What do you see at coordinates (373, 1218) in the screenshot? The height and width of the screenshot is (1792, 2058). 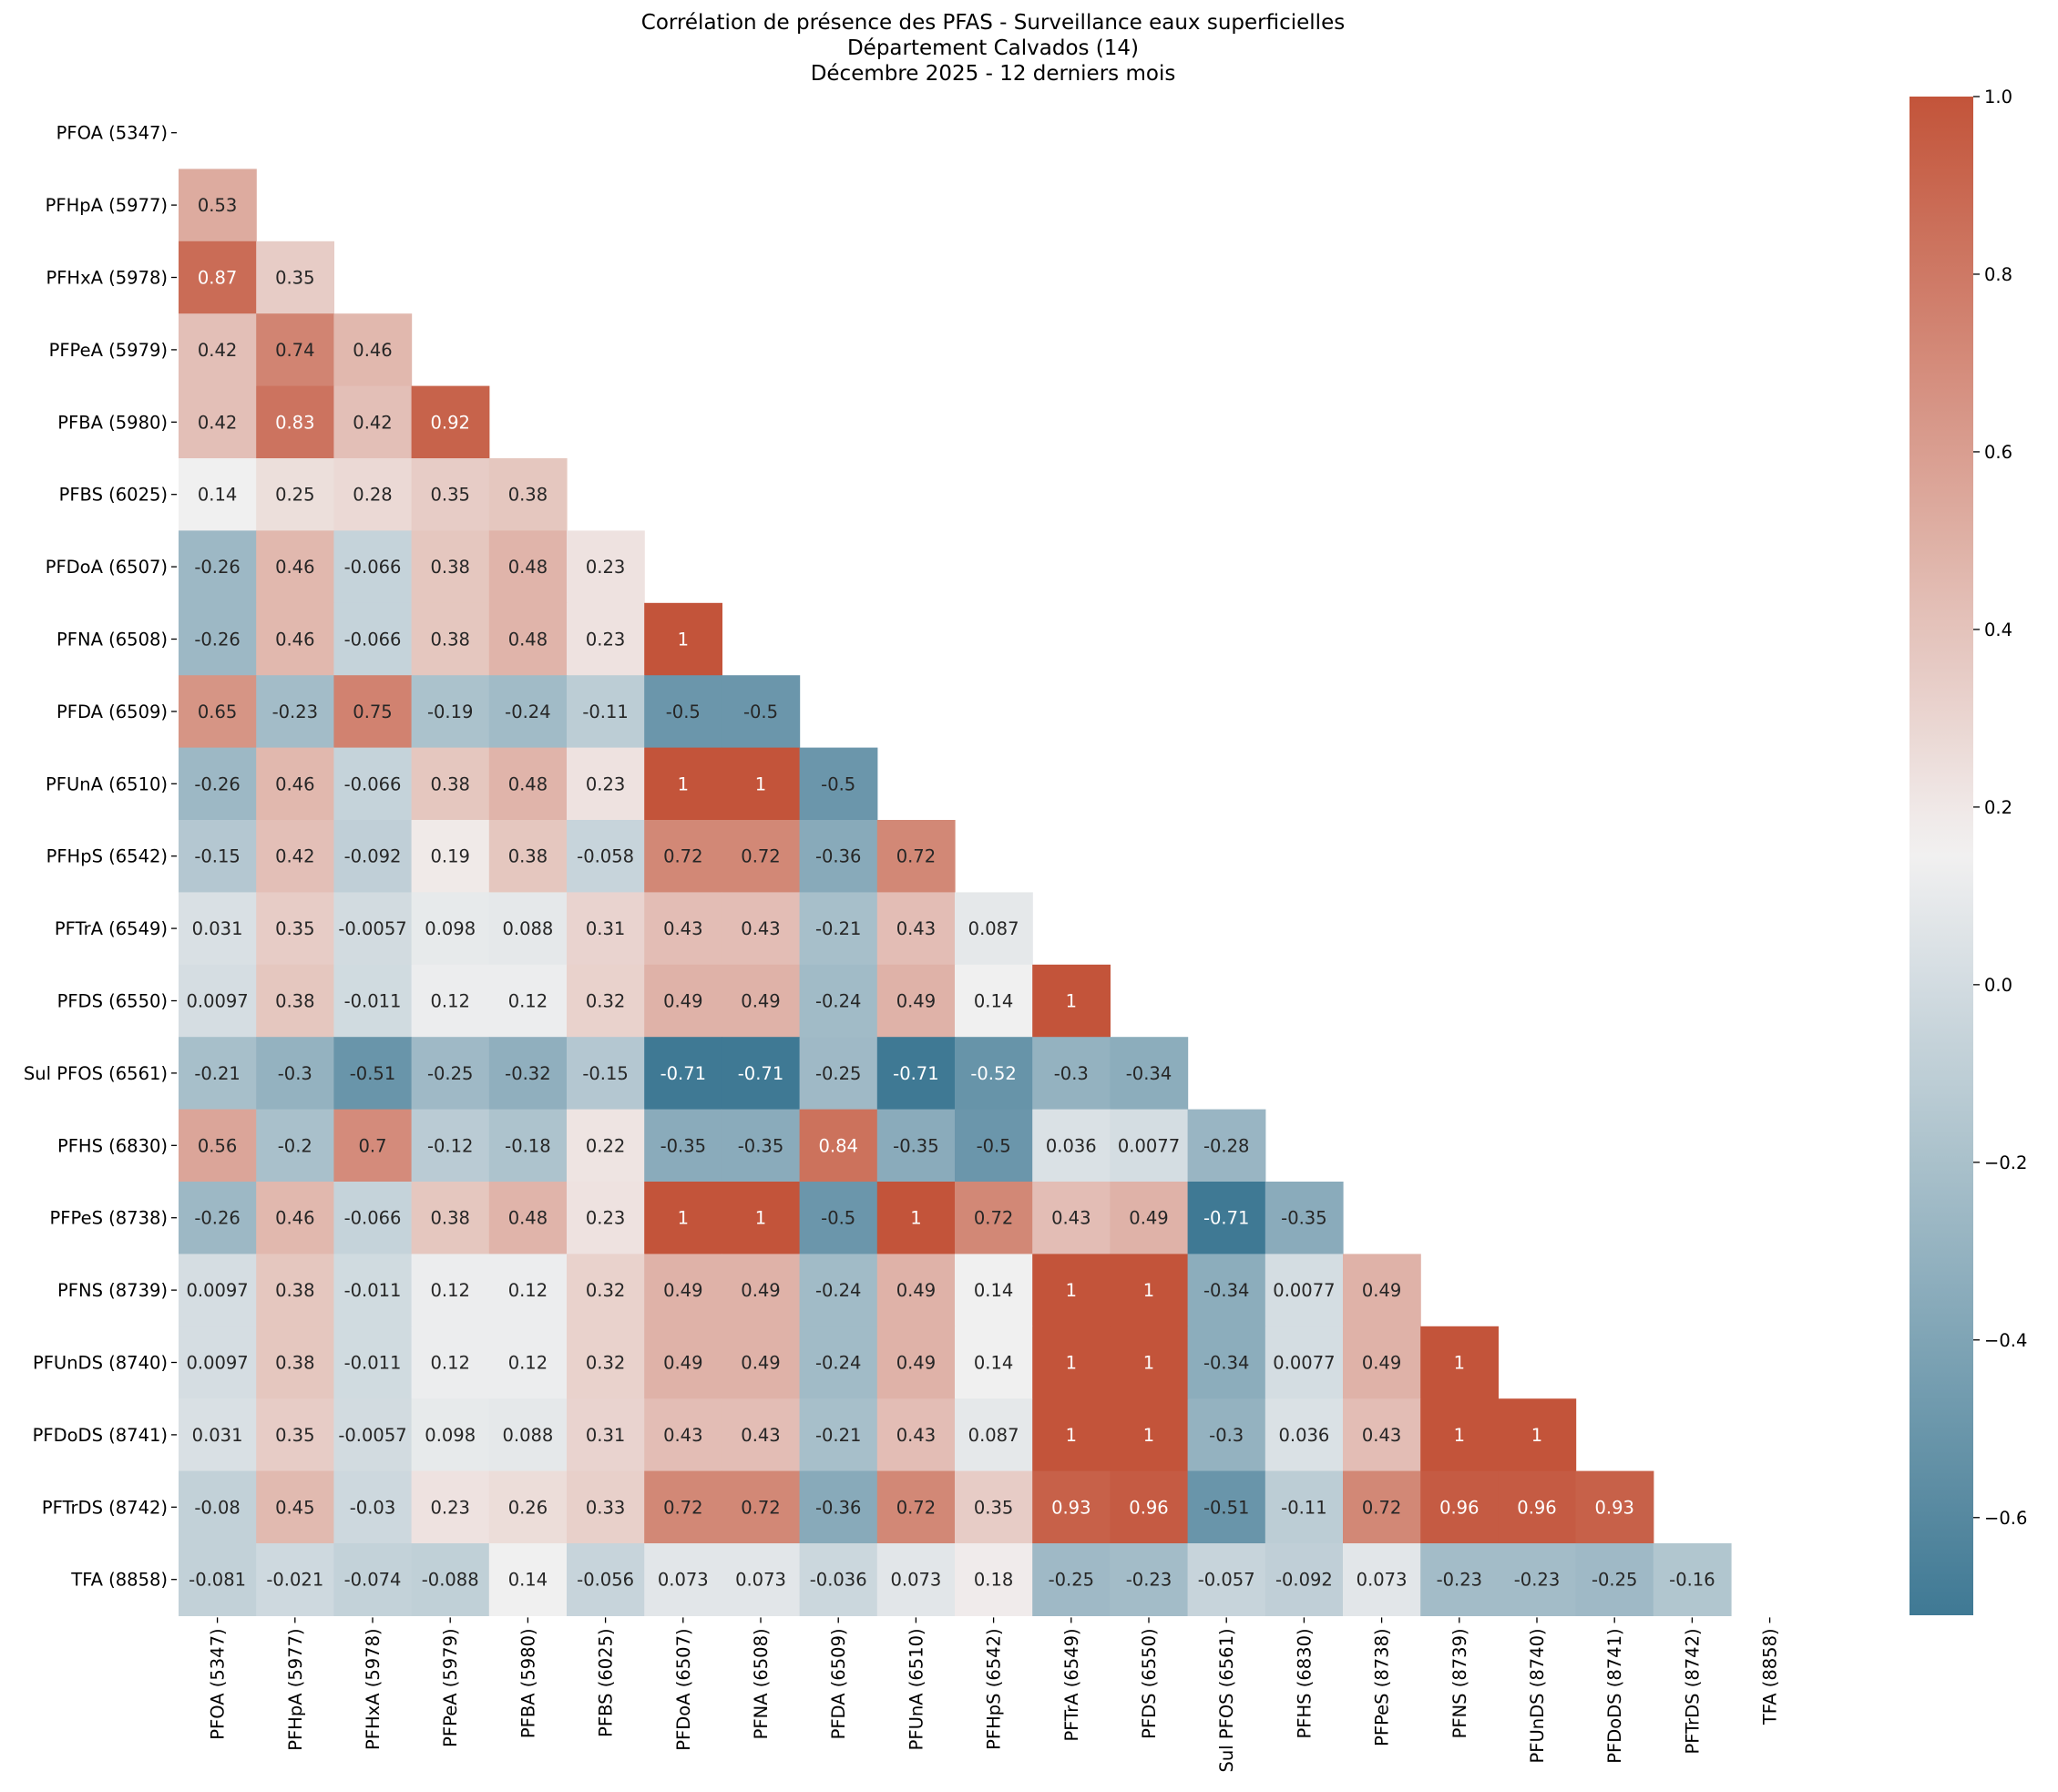 I see `cell-value-label: -0.066` at bounding box center [373, 1218].